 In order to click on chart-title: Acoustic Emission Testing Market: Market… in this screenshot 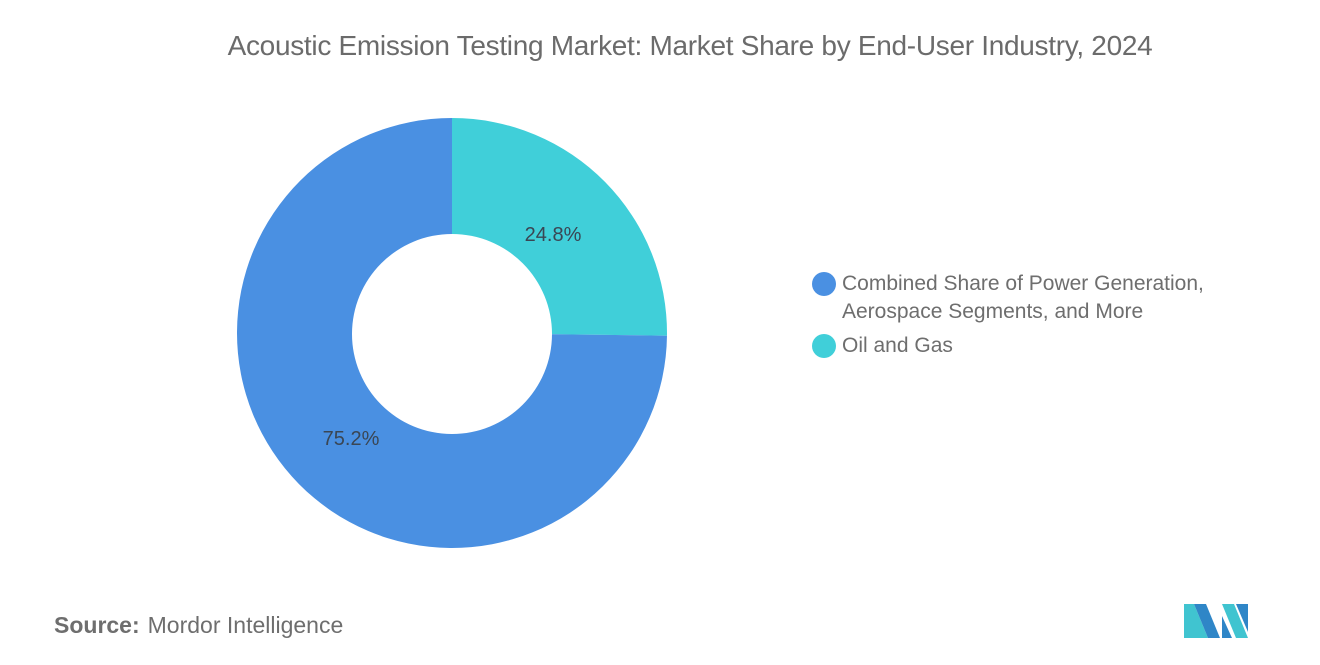, I will do `click(690, 45)`.